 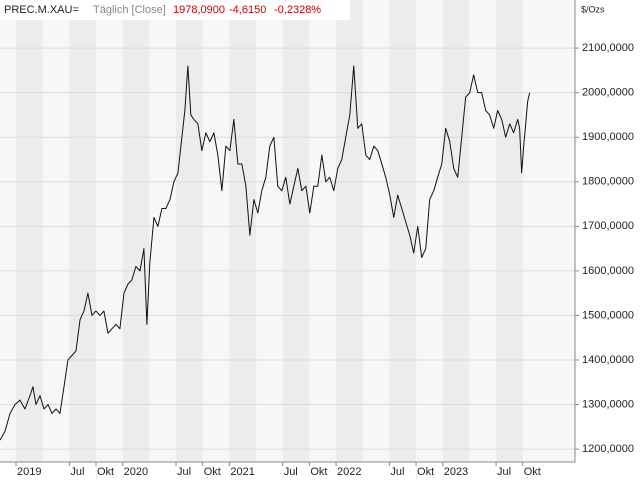 What do you see at coordinates (593, 9) in the screenshot?
I see `y-unit: $/Ozs` at bounding box center [593, 9].